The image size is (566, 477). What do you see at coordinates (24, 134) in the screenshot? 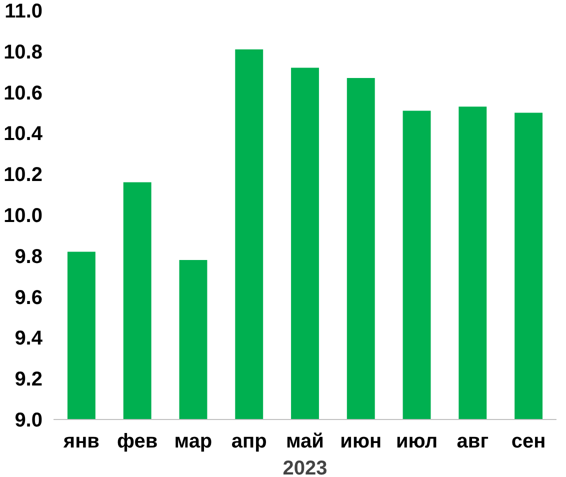
I see `y-tick-label: 10.4` at bounding box center [24, 134].